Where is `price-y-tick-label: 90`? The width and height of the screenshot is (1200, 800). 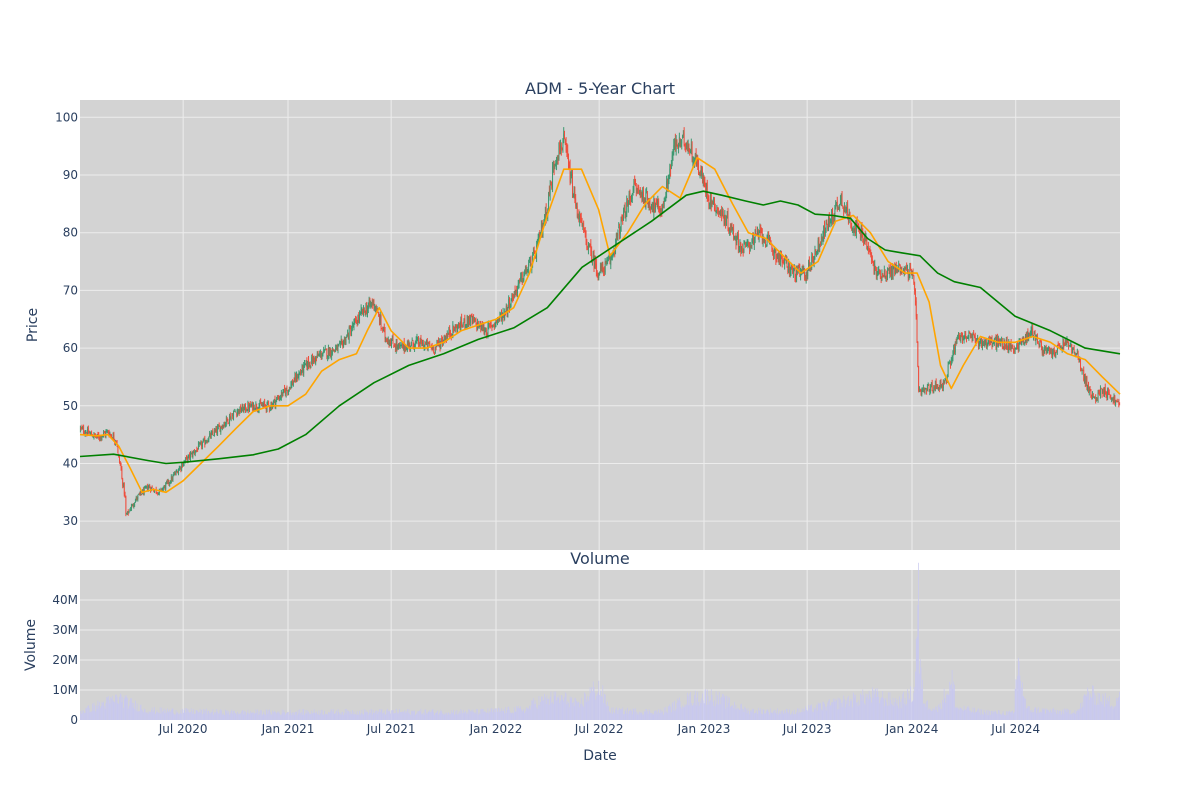 price-y-tick-label: 90 is located at coordinates (70, 175).